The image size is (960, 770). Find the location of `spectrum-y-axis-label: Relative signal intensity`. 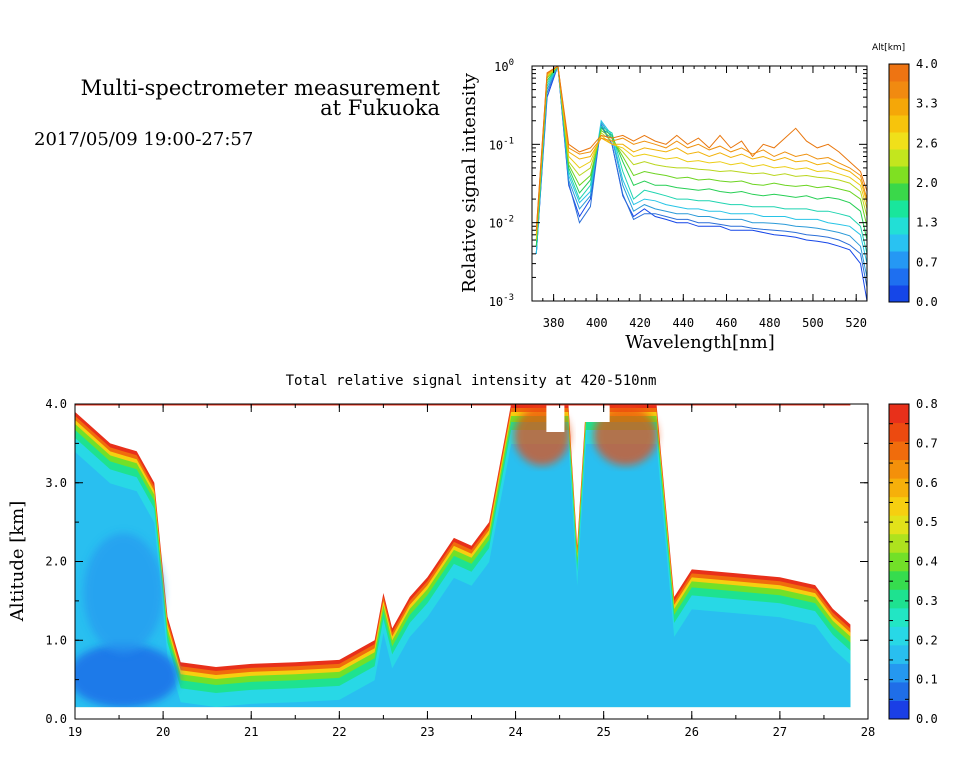

spectrum-y-axis-label: Relative signal intensity is located at coordinates (469, 182).